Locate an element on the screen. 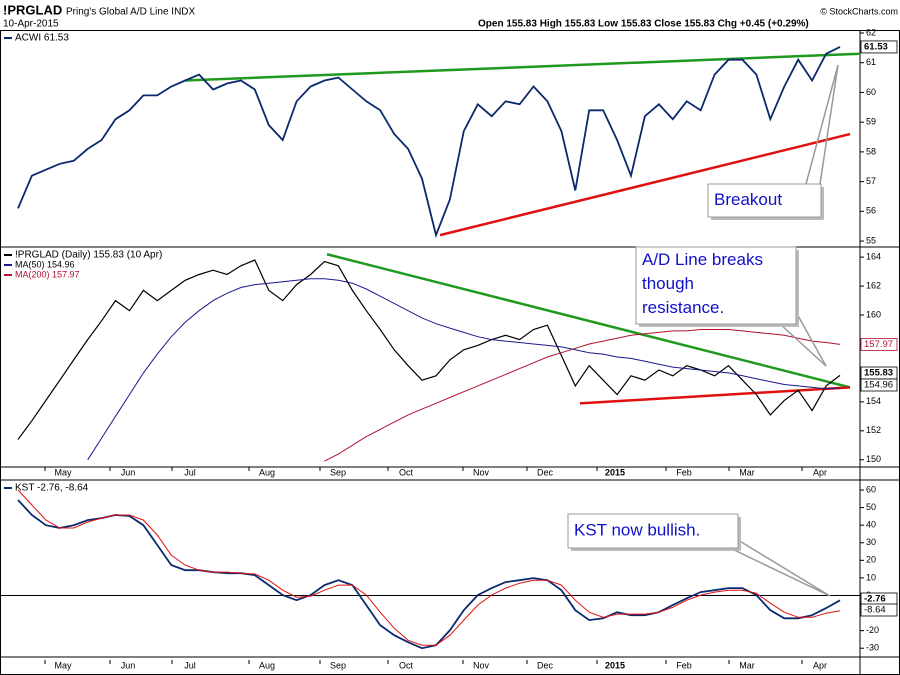 The image size is (900, 675). y-tick-label: 164 is located at coordinates (873, 257).